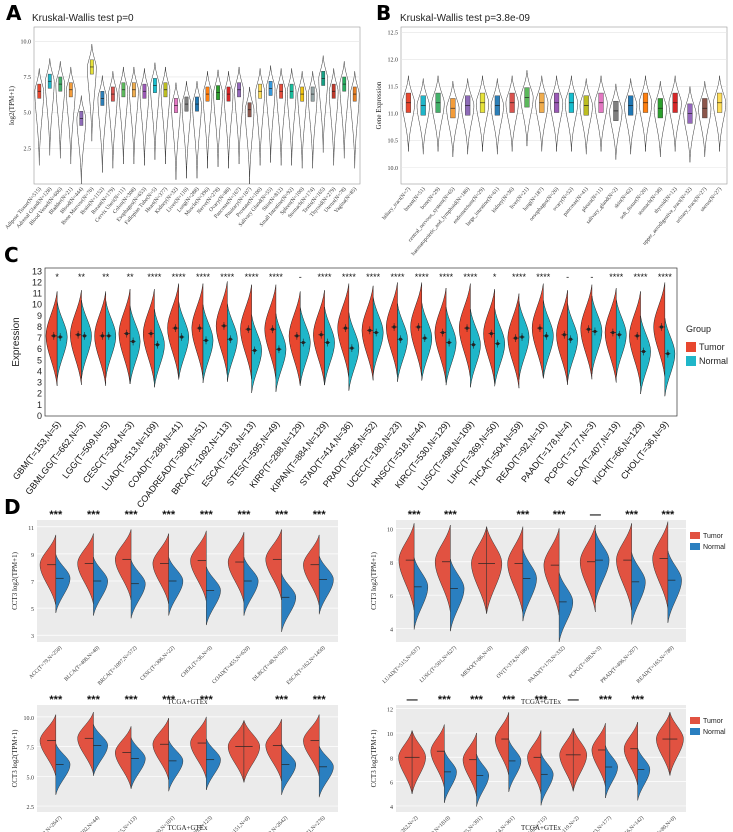  What do you see at coordinates (39, 416) in the screenshot?
I see `y-tick-label: 0` at bounding box center [39, 416].